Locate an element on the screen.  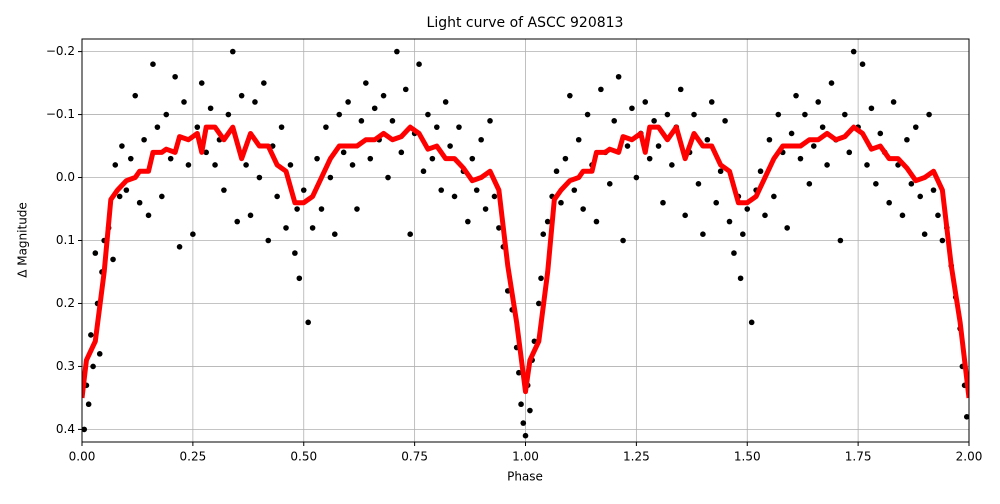
y-tick-label: 0.3 is located at coordinates (65, 366).